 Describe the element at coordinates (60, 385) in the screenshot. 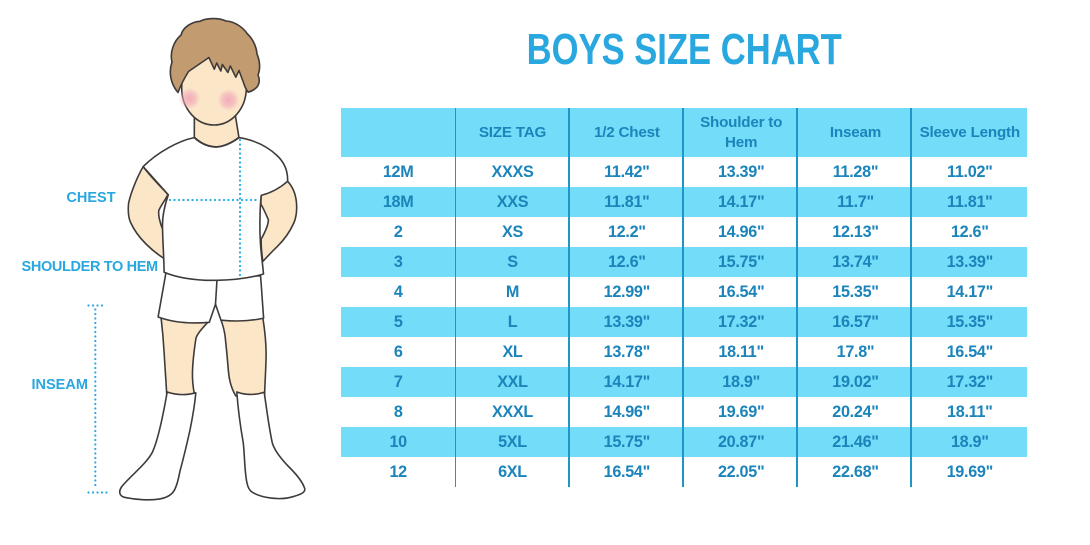

I see `svg-text: INSEAM` at that location.